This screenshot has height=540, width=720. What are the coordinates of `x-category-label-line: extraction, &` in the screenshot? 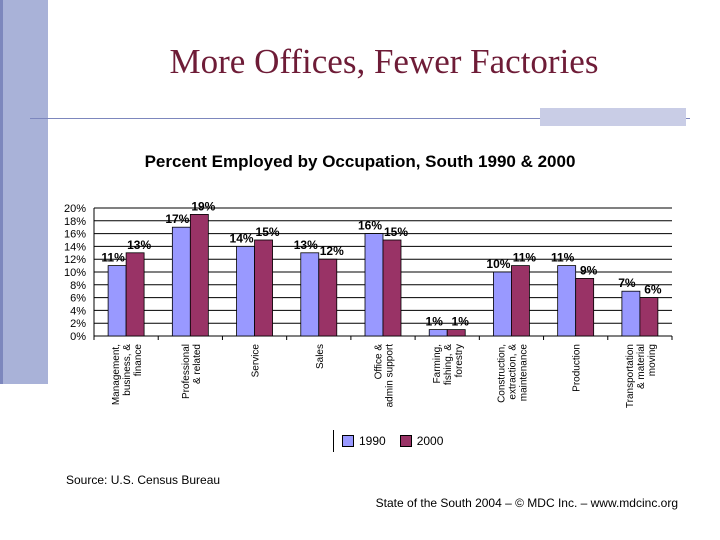 It's located at (512, 372).